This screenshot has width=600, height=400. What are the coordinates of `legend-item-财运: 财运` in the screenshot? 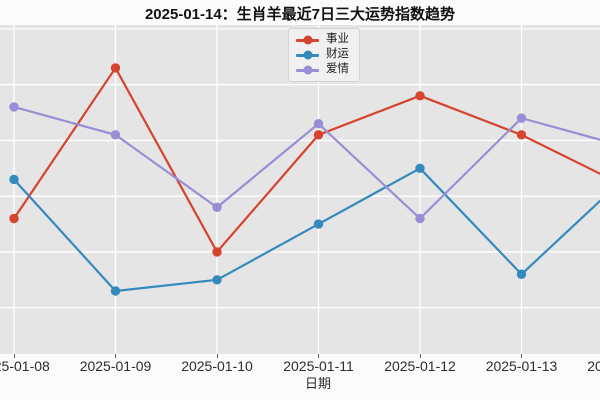 It's located at (322, 55).